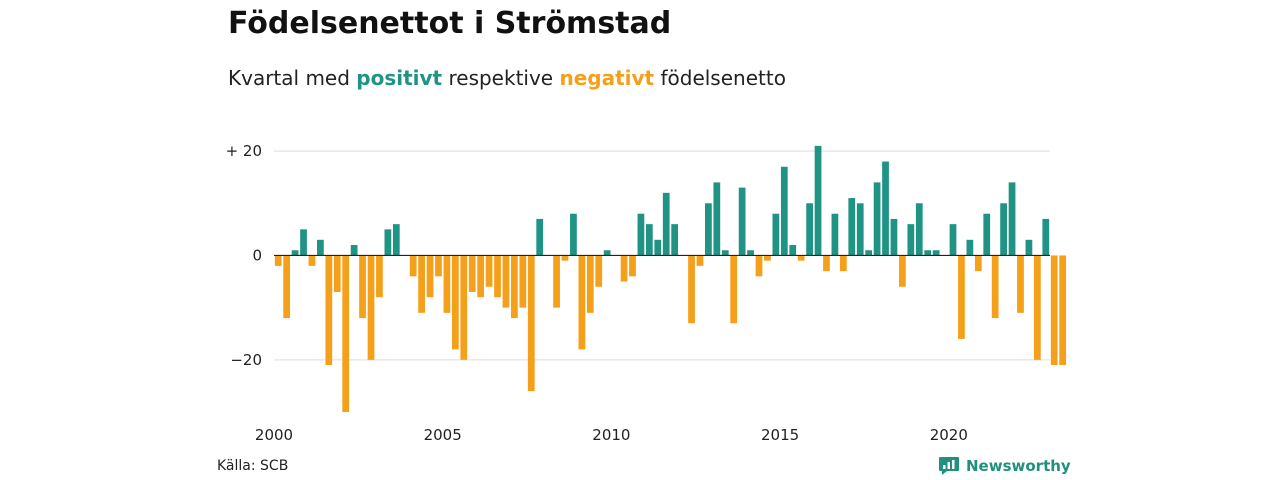  What do you see at coordinates (253, 466) in the screenshot?
I see `source-note: Källa: SCB` at bounding box center [253, 466].